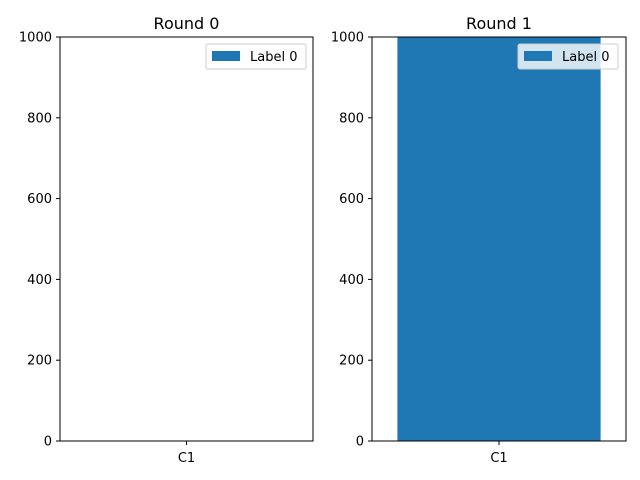 The image size is (640, 480). I want to click on chart-title: Round 0, so click(187, 23).